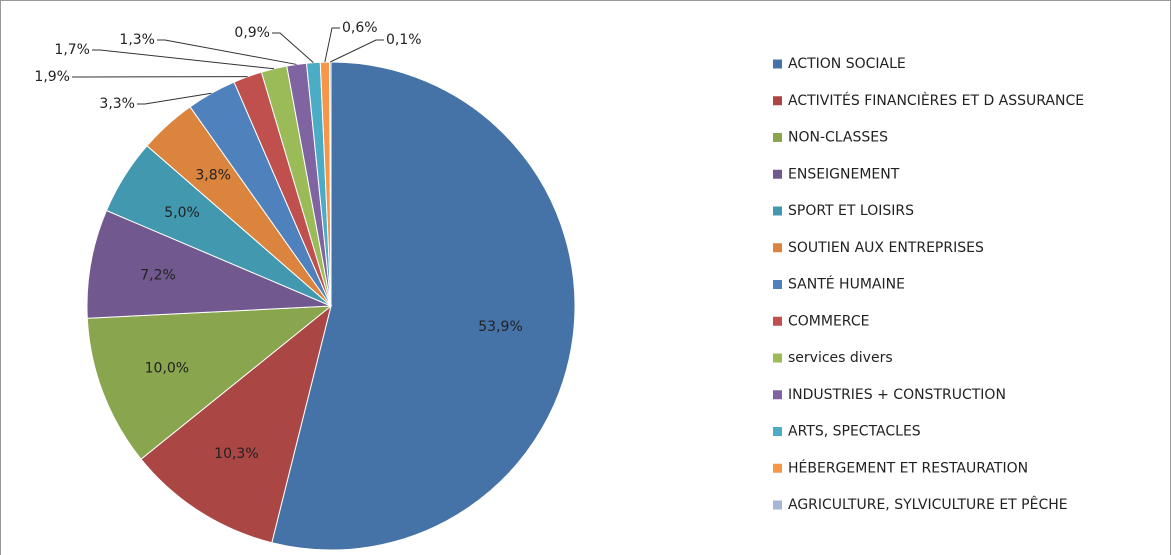 This screenshot has height=555, width=1171. What do you see at coordinates (897, 395) in the screenshot?
I see `legend-label: INDUSTRIES + CONSTRUCTION` at bounding box center [897, 395].